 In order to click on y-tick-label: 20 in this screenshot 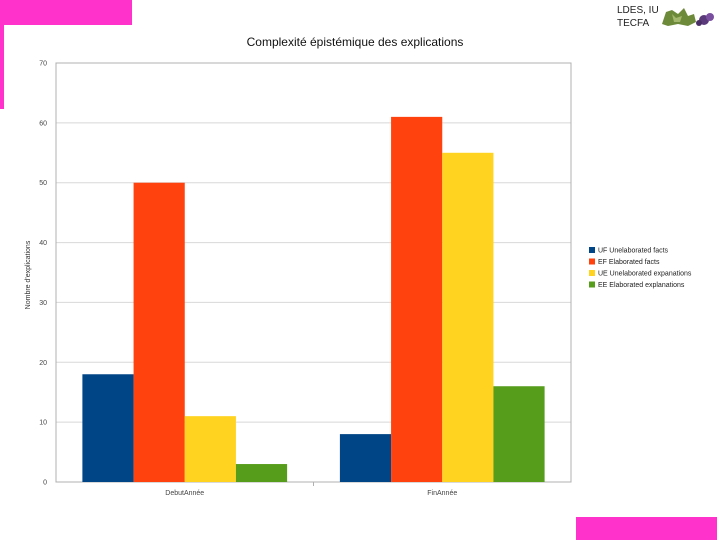, I will do `click(43, 363)`.